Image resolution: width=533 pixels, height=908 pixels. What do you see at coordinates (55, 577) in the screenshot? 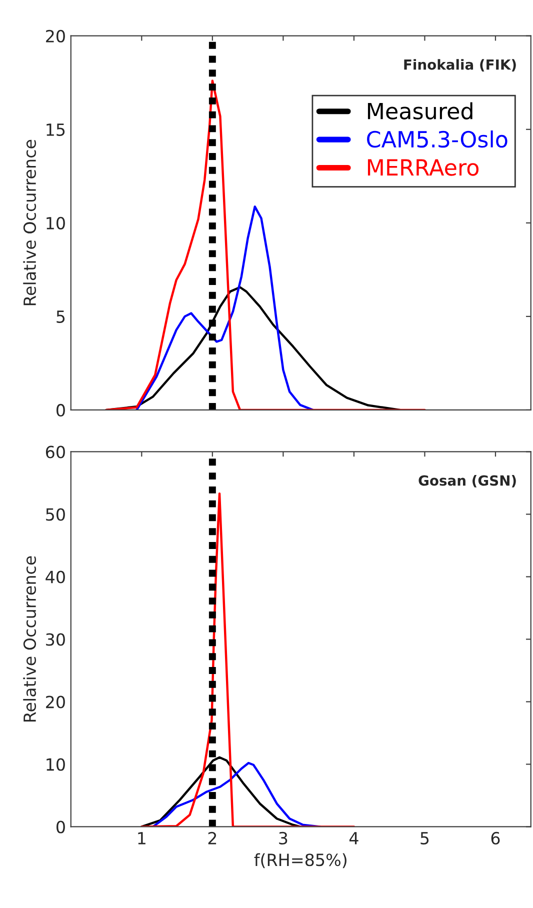
I see `y-tick-label: 40` at bounding box center [55, 577].